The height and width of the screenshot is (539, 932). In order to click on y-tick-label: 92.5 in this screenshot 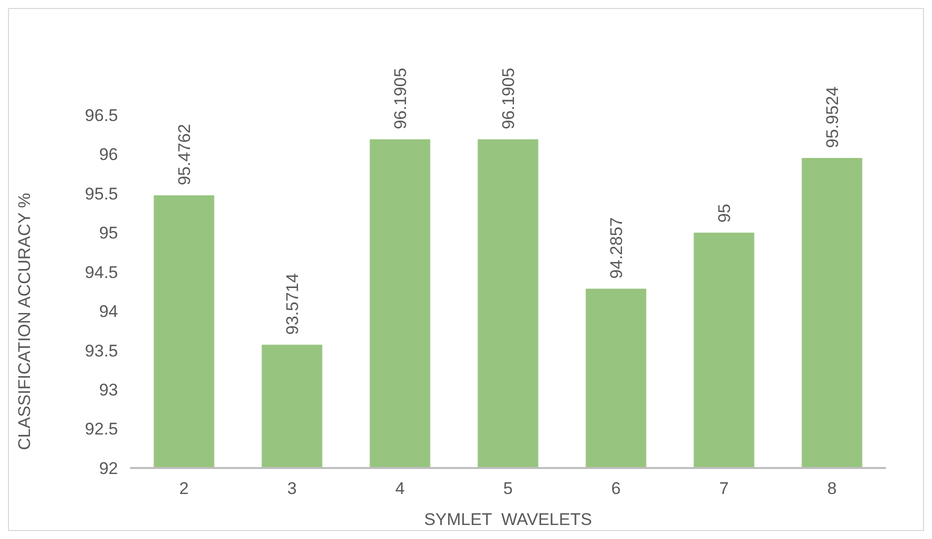, I will do `click(101, 429)`.